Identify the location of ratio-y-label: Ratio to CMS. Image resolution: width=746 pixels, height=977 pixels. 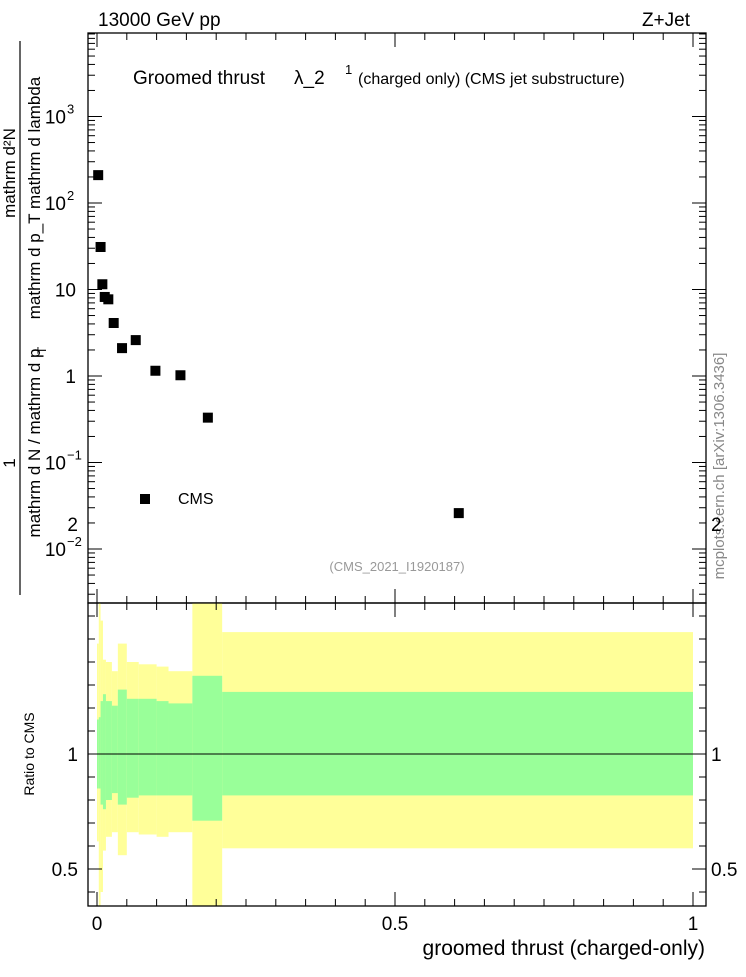
(29, 753).